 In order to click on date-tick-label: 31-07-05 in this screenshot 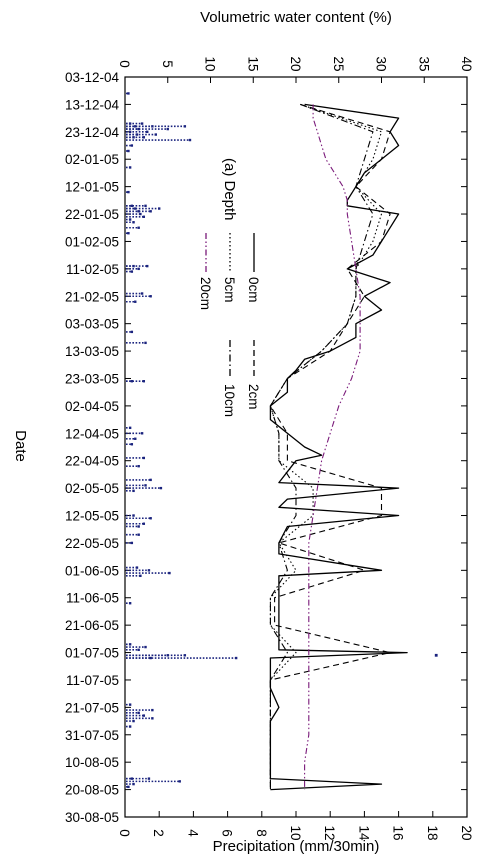, I will do `click(92, 735)`.